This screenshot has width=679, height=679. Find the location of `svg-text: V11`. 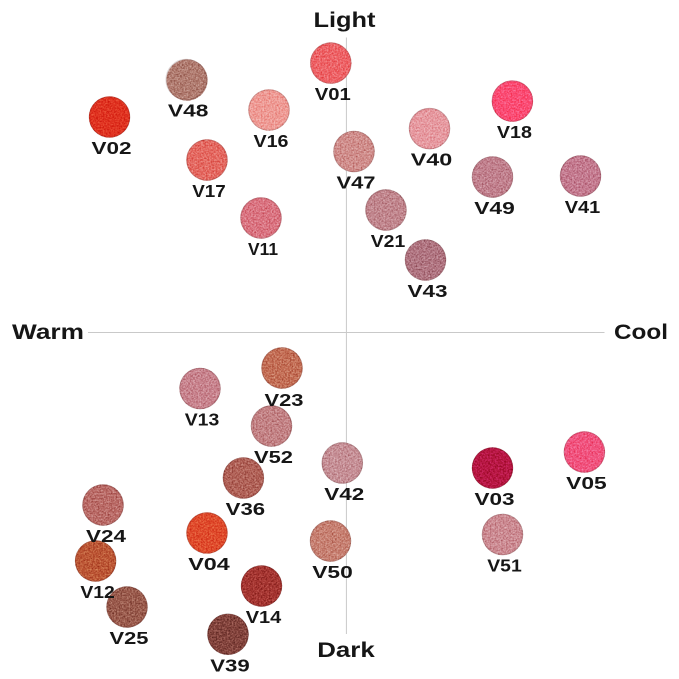

svg-text: V11 is located at coordinates (263, 249).